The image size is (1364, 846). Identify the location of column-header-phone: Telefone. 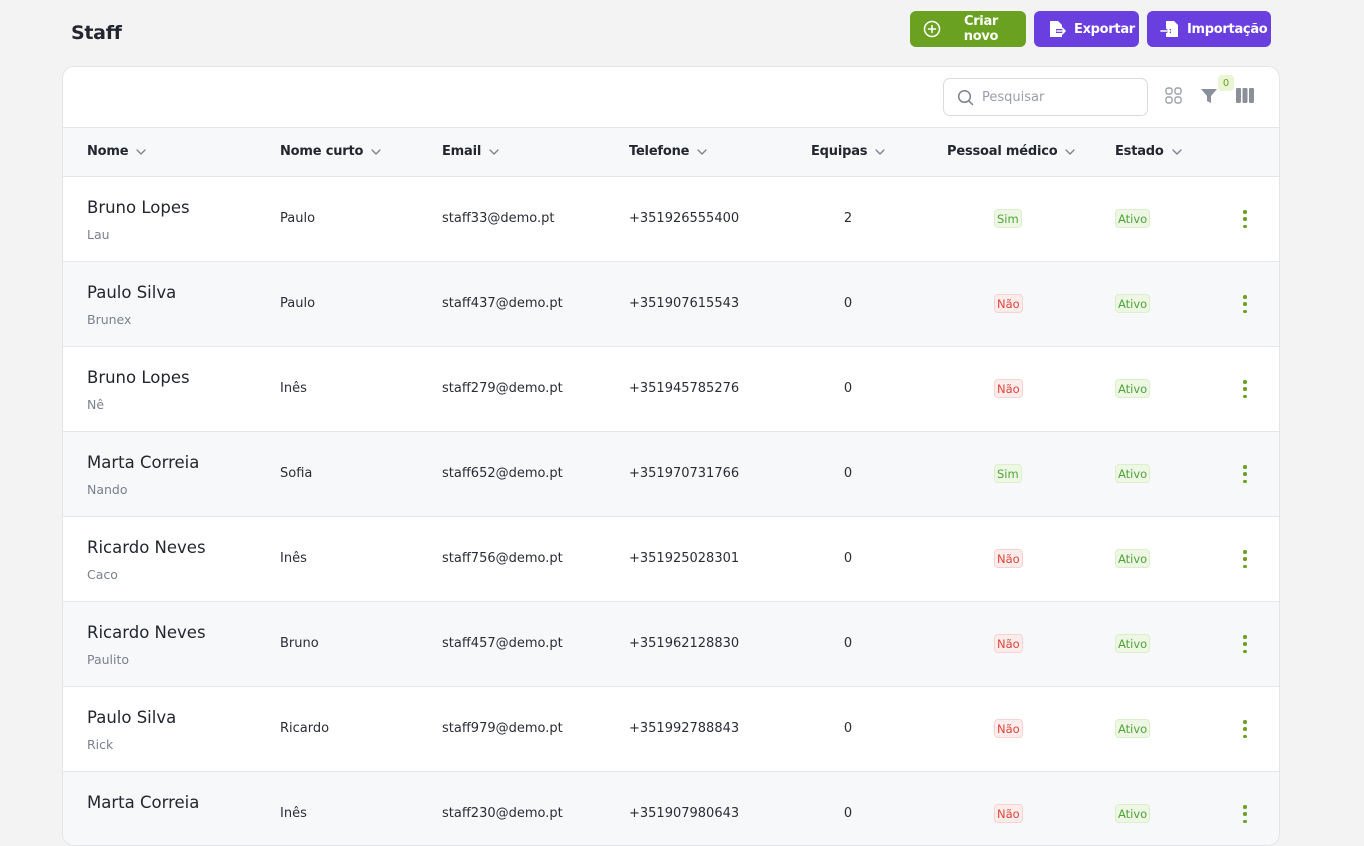
(668, 151).